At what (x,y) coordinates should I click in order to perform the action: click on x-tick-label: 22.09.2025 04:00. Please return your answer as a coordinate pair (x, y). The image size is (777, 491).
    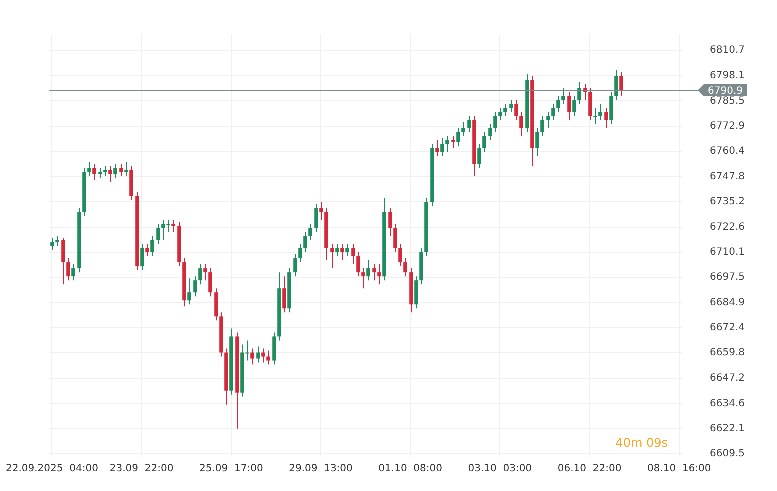
    Looking at the image, I should click on (52, 469).